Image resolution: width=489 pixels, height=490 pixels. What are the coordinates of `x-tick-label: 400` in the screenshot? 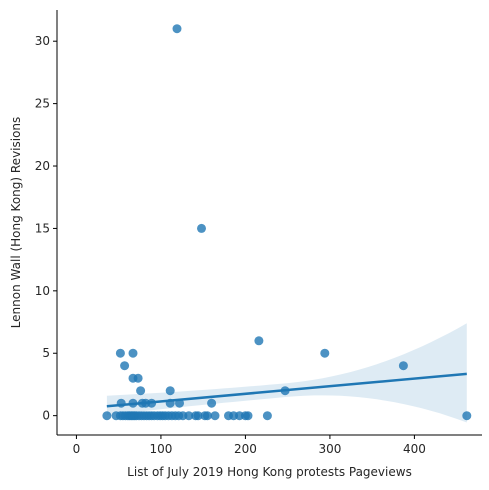 It's located at (414, 449).